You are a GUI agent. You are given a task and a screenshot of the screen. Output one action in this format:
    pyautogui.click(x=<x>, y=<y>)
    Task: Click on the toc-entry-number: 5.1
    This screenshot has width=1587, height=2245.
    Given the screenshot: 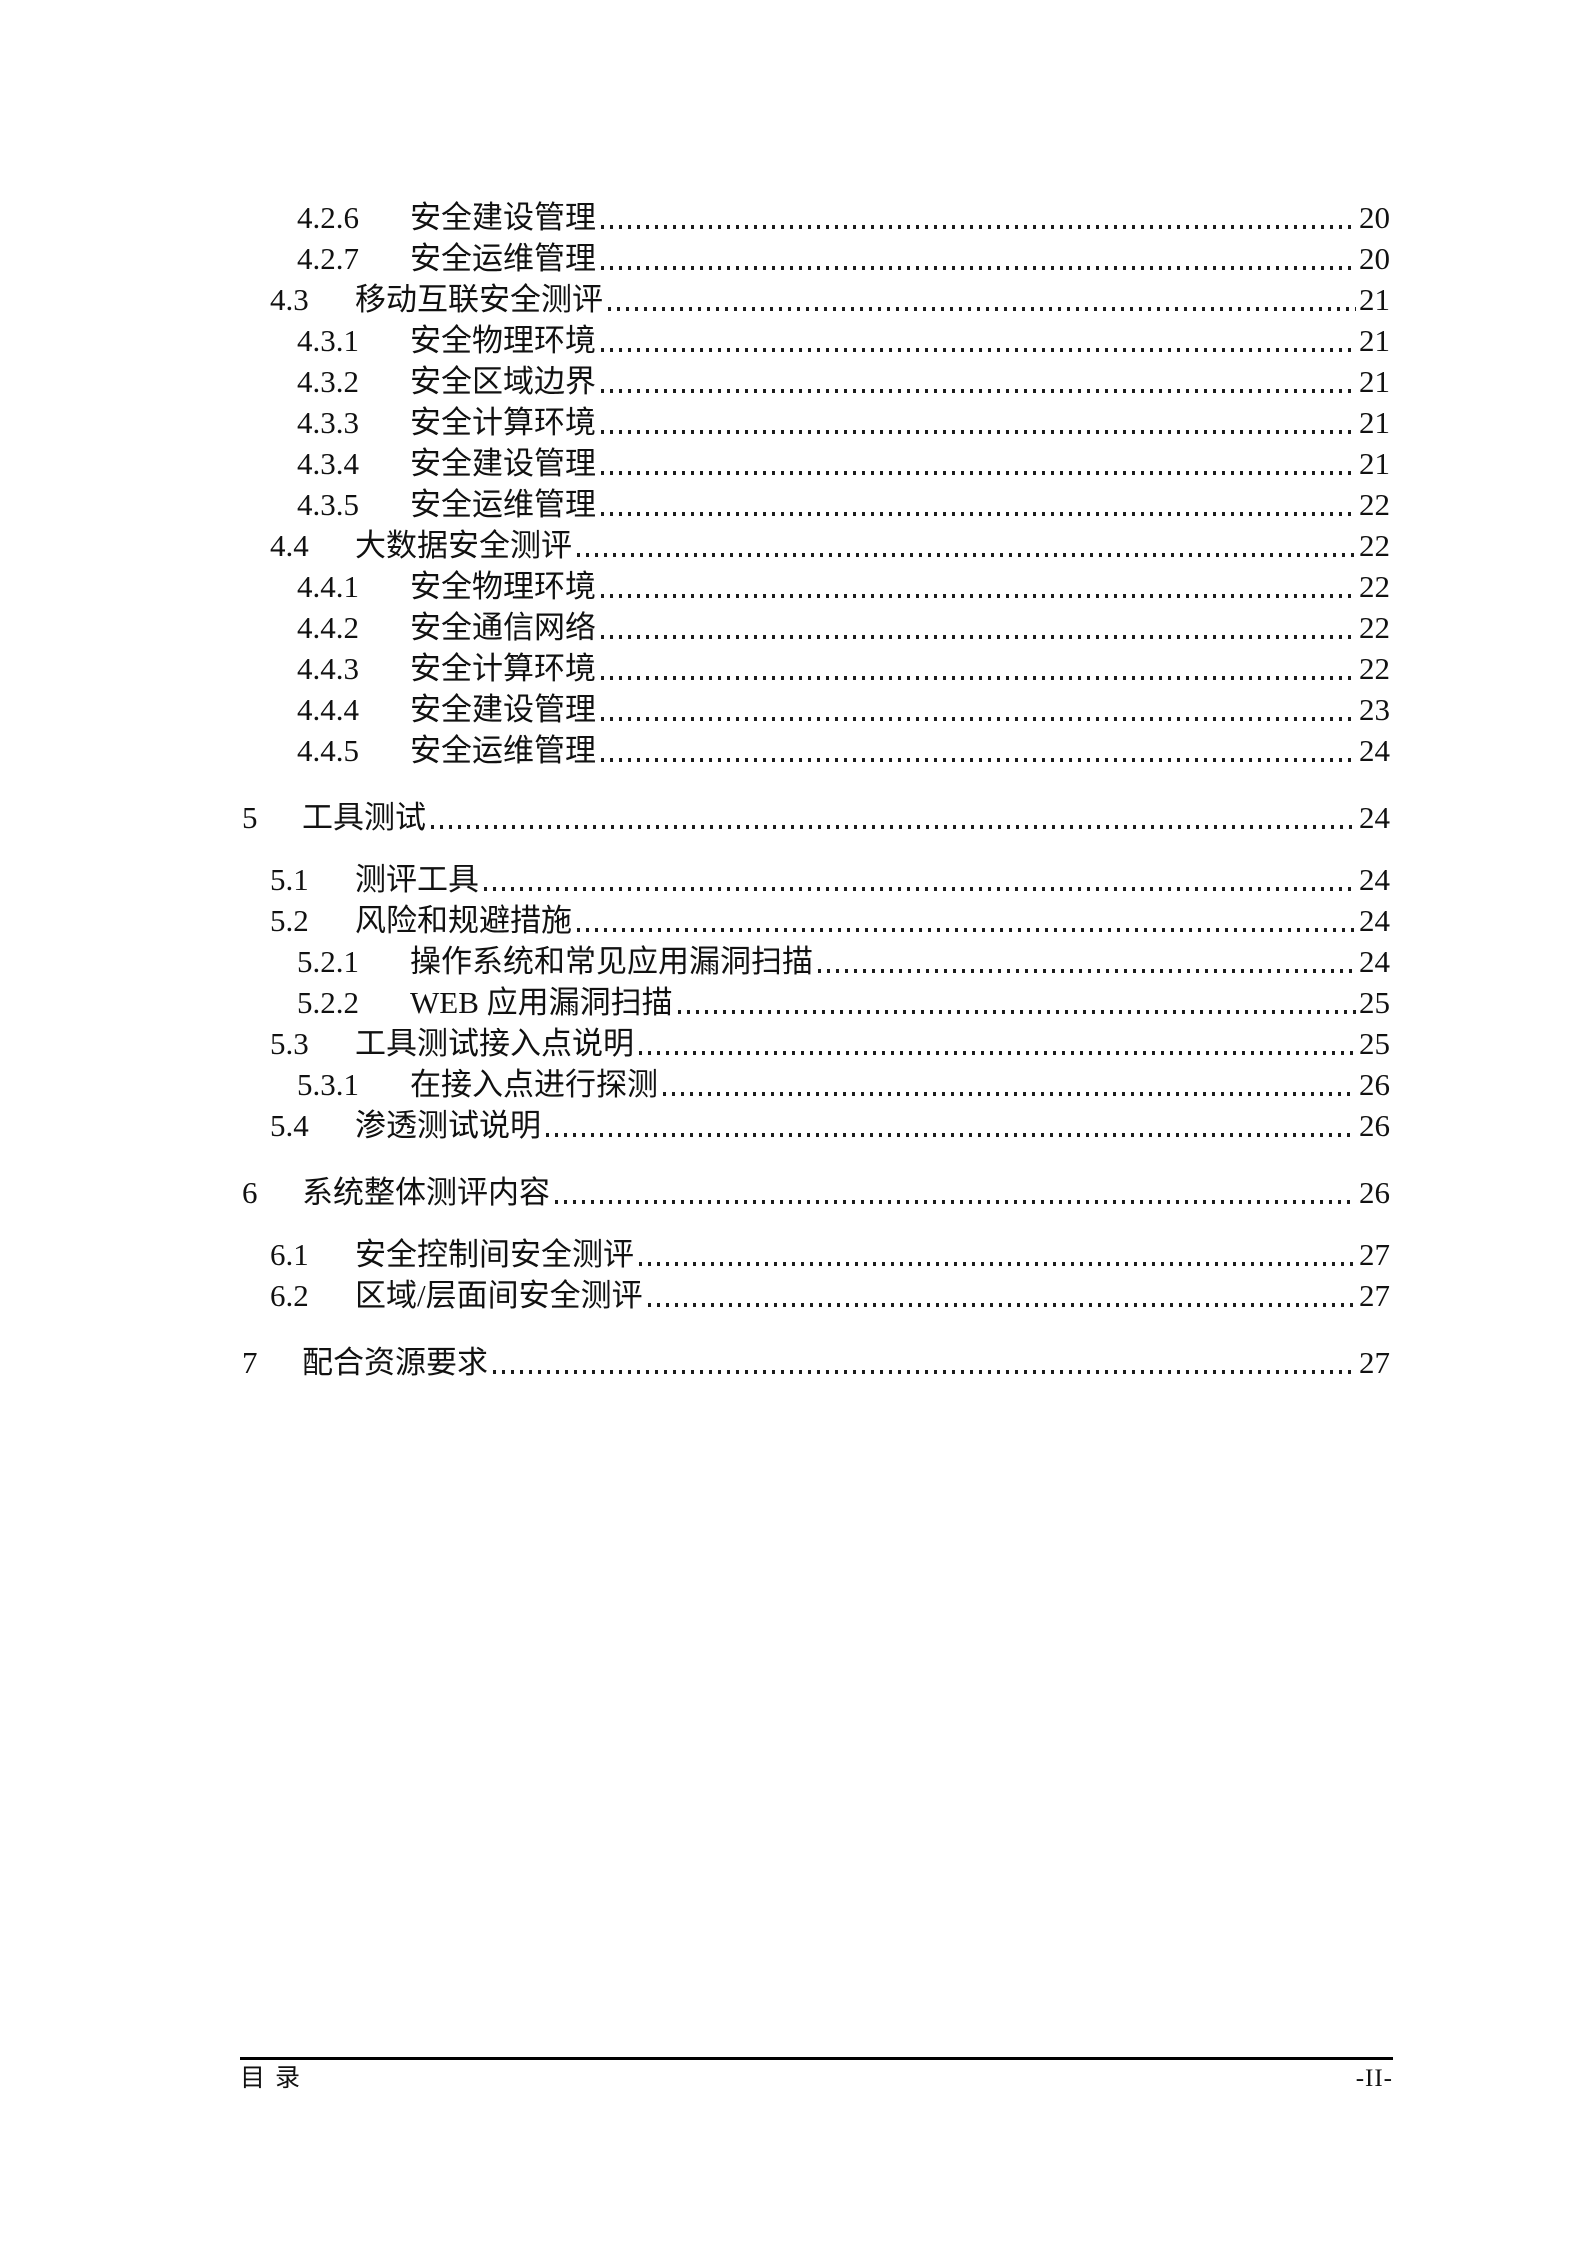 What is the action you would take?
    pyautogui.click(x=289, y=879)
    